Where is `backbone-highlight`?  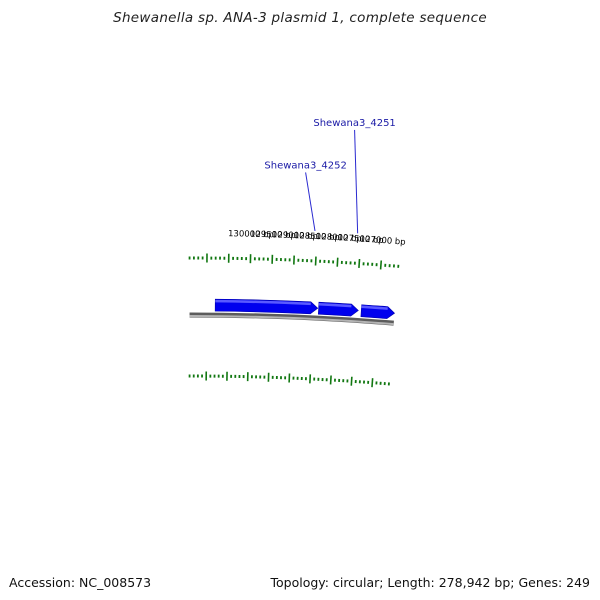 backbone-highlight is located at coordinates (291, 320).